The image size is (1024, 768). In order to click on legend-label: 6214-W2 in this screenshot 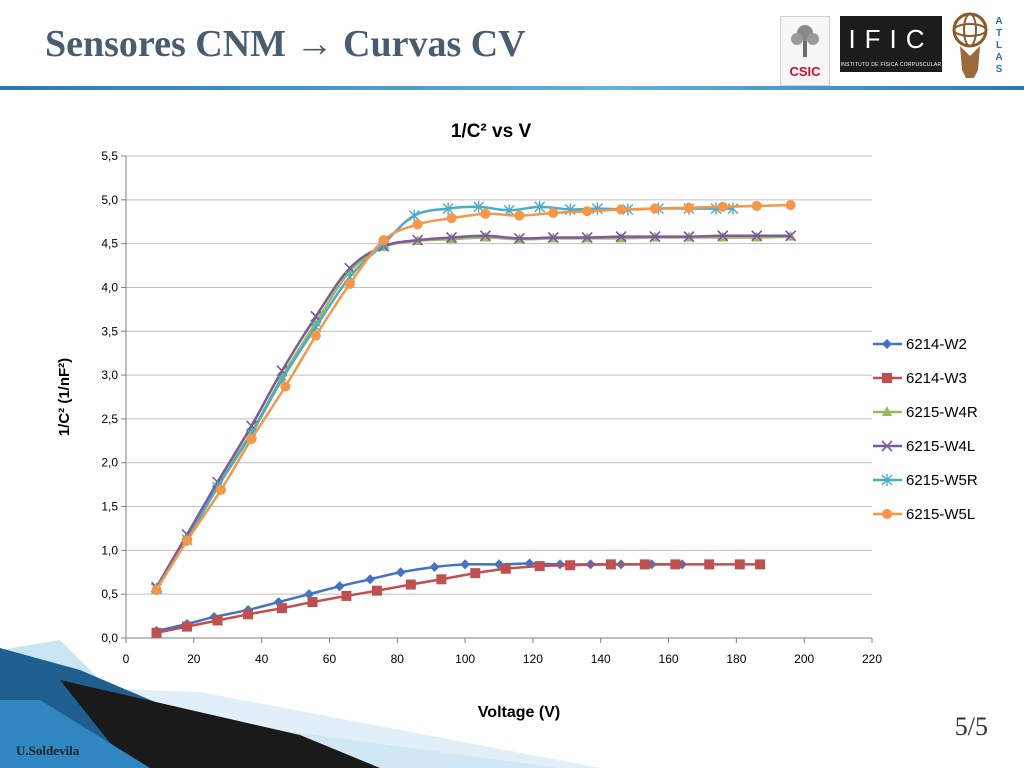, I will do `click(936, 344)`.